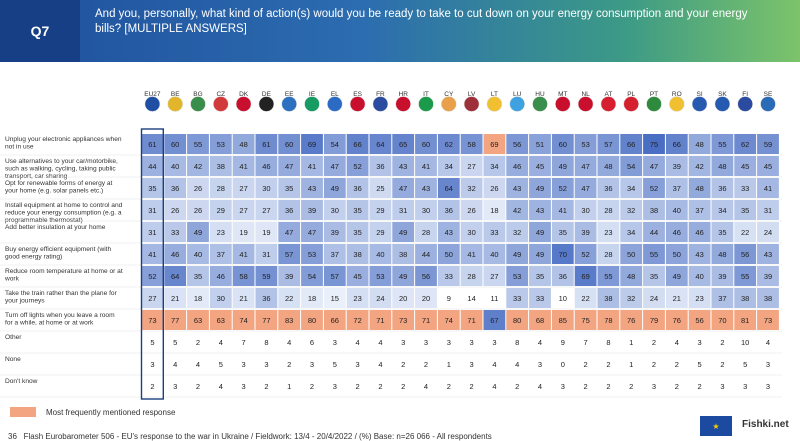 Image resolution: width=800 pixels, height=441 pixels. What do you see at coordinates (608, 232) in the screenshot?
I see `cell-value: 23` at bounding box center [608, 232].